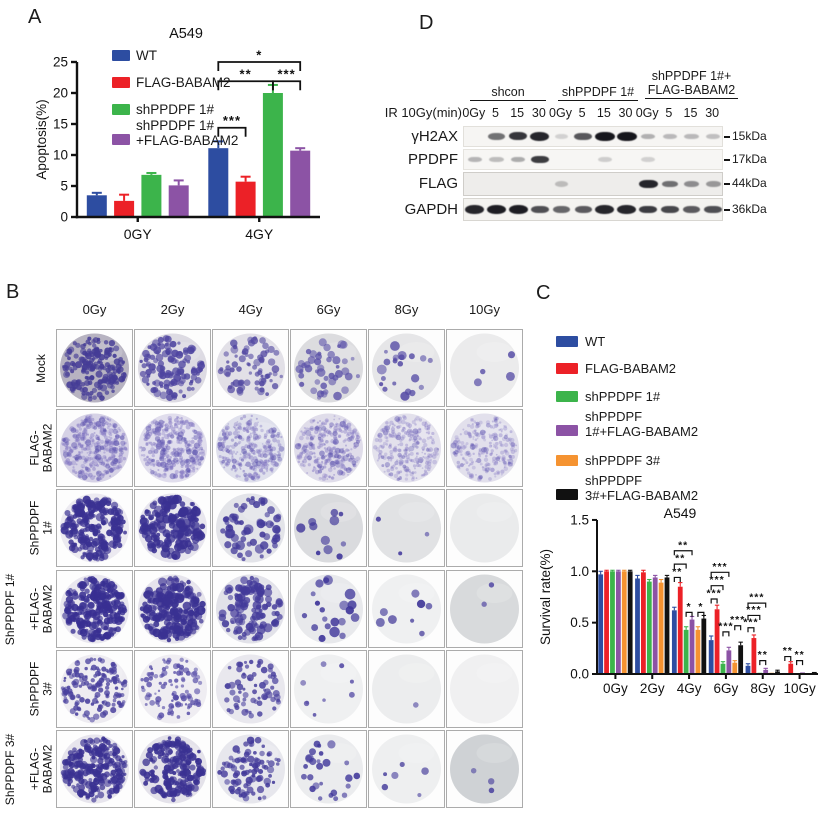 Image resolution: width=824 pixels, height=816 pixels. What do you see at coordinates (64, 217) in the screenshot?
I see `y-tick-label: 0` at bounding box center [64, 217].